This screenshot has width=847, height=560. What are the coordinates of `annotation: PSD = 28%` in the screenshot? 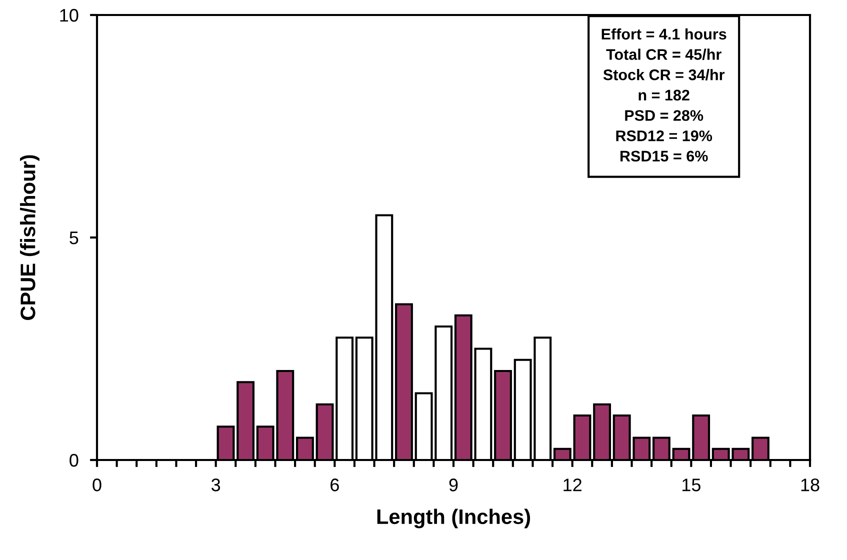 It's located at (664, 115).